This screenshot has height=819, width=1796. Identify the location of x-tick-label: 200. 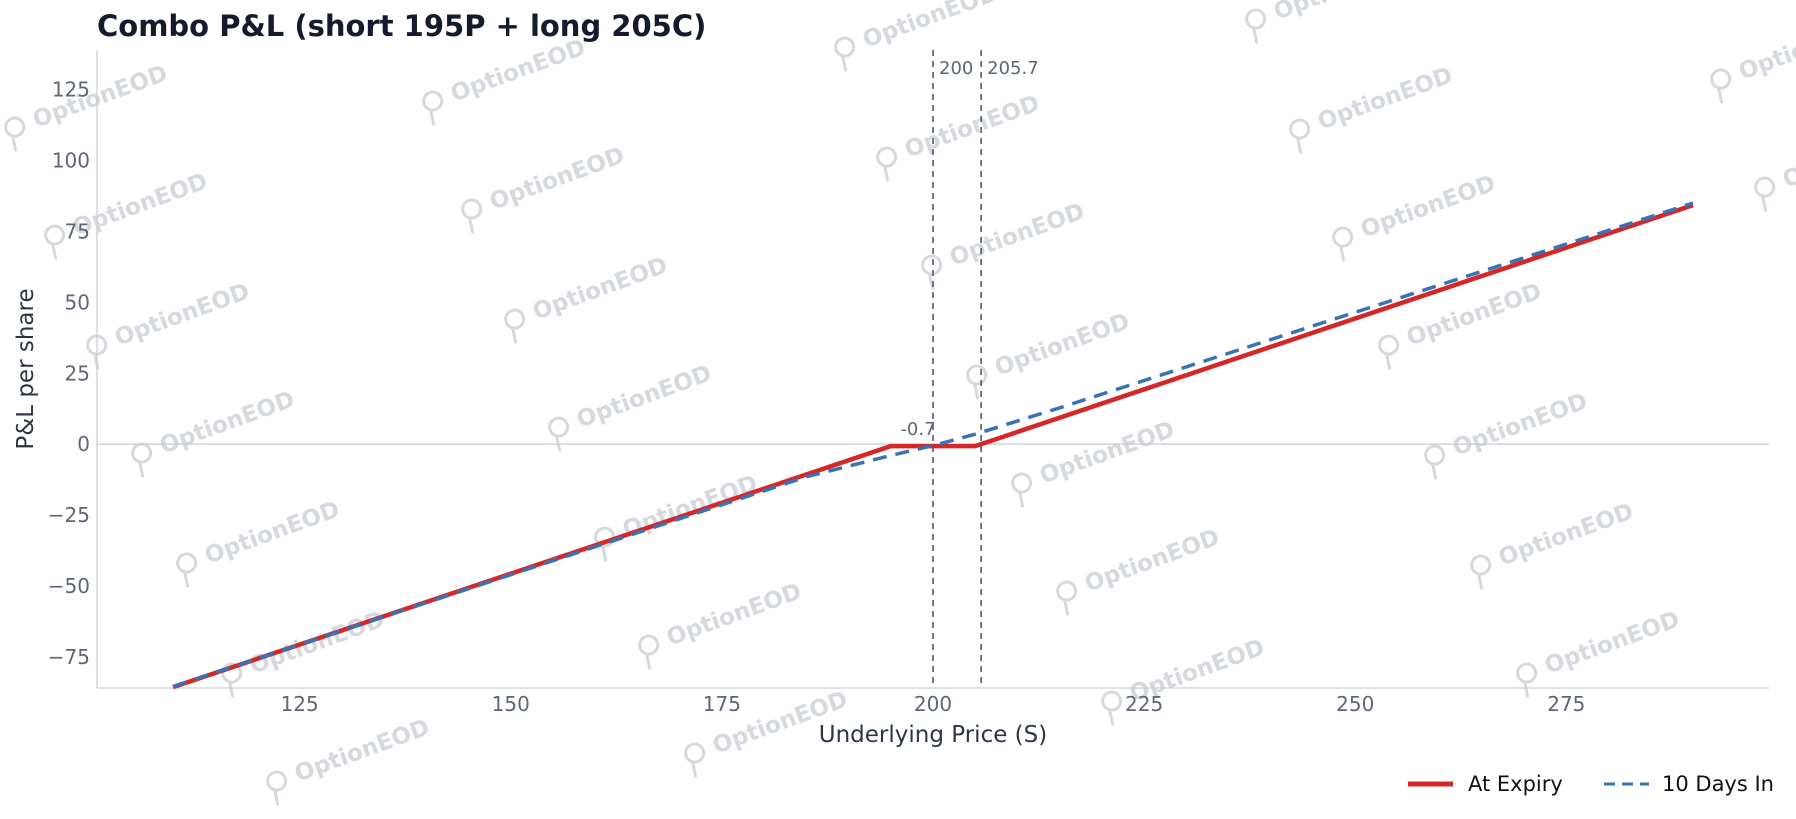
(933, 704).